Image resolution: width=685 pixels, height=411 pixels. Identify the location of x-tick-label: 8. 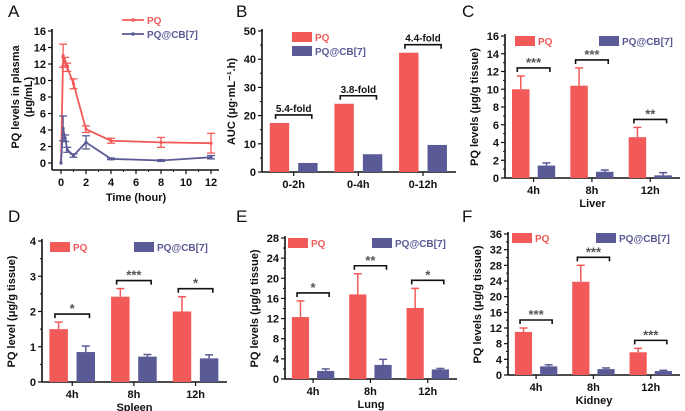
(161, 183).